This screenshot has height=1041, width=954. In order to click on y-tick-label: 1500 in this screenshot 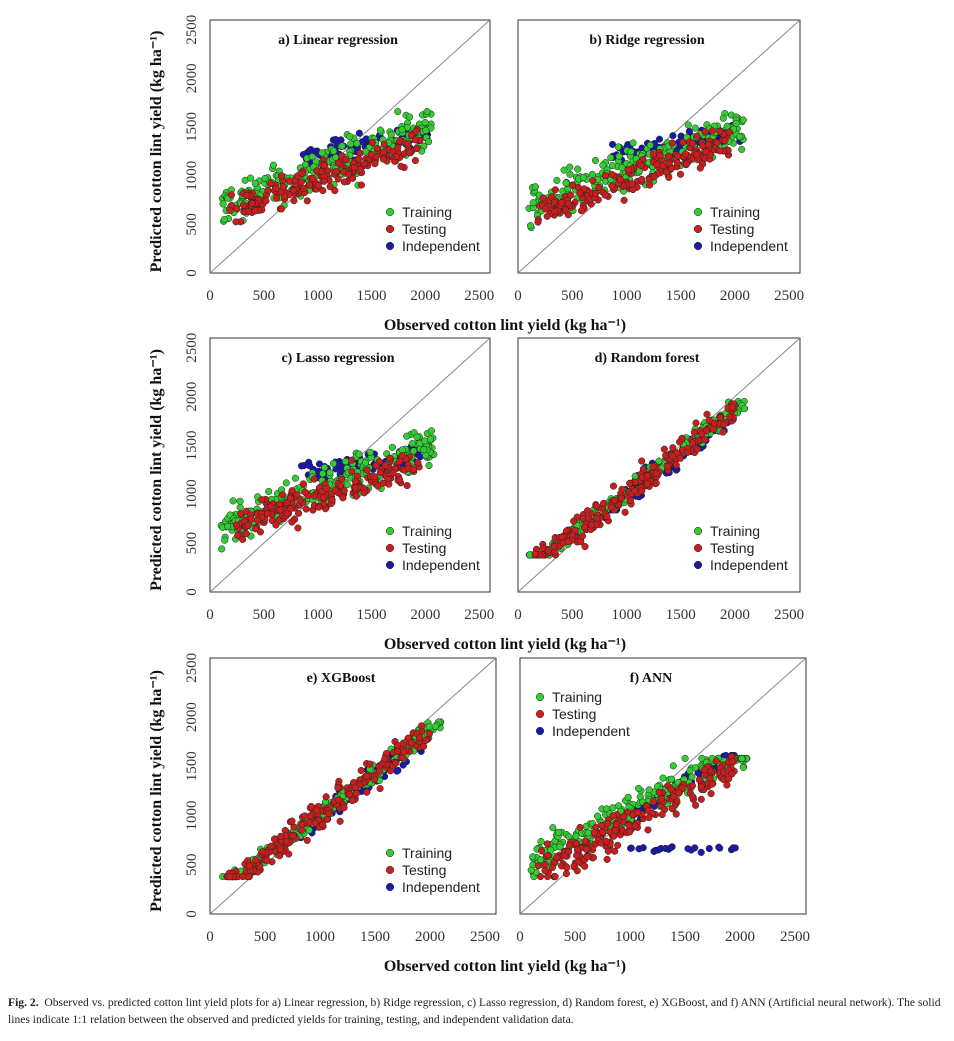, I will do `click(192, 127)`.